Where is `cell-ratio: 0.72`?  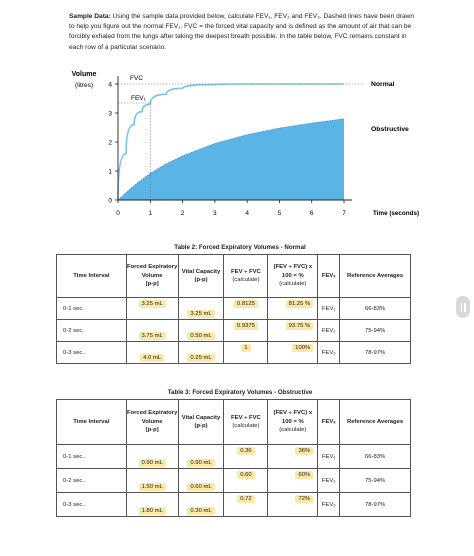 cell-ratio: 0.72 is located at coordinates (246, 504).